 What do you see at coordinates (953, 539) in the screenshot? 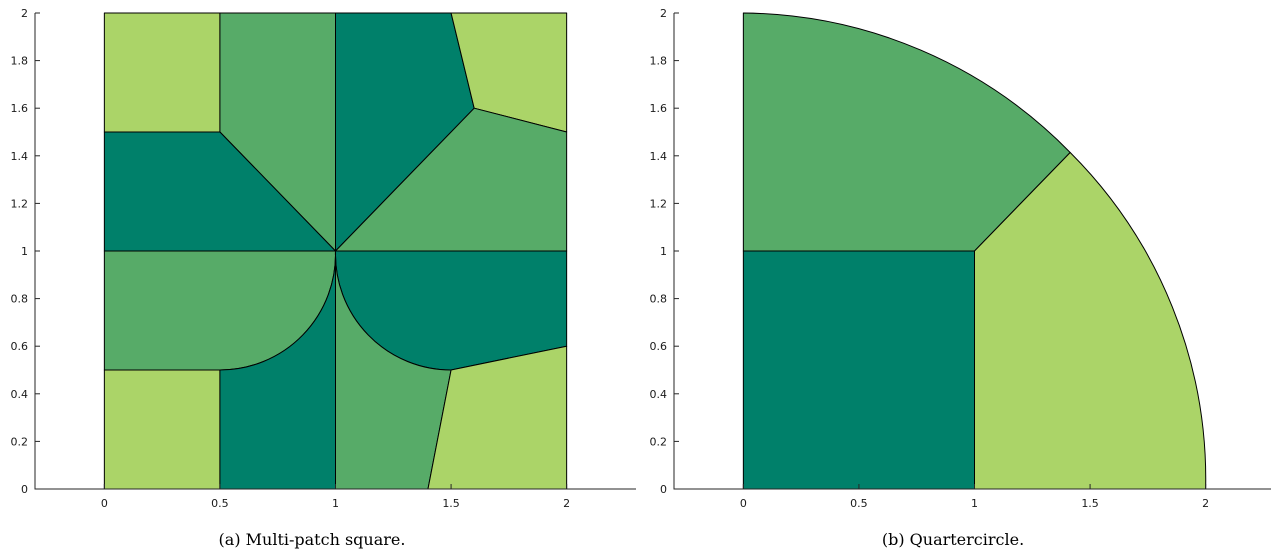
I see `panel-b-caption: (b) Quartercircle.` at bounding box center [953, 539].